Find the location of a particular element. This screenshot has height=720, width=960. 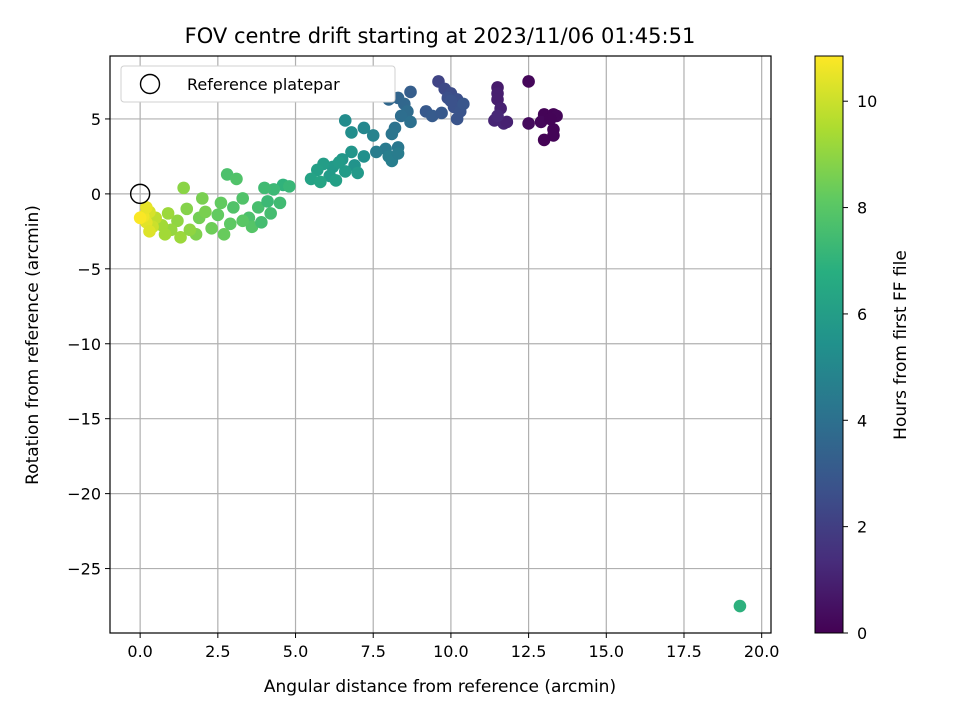

colorbar-label: Hours from first FF file is located at coordinates (901, 345).